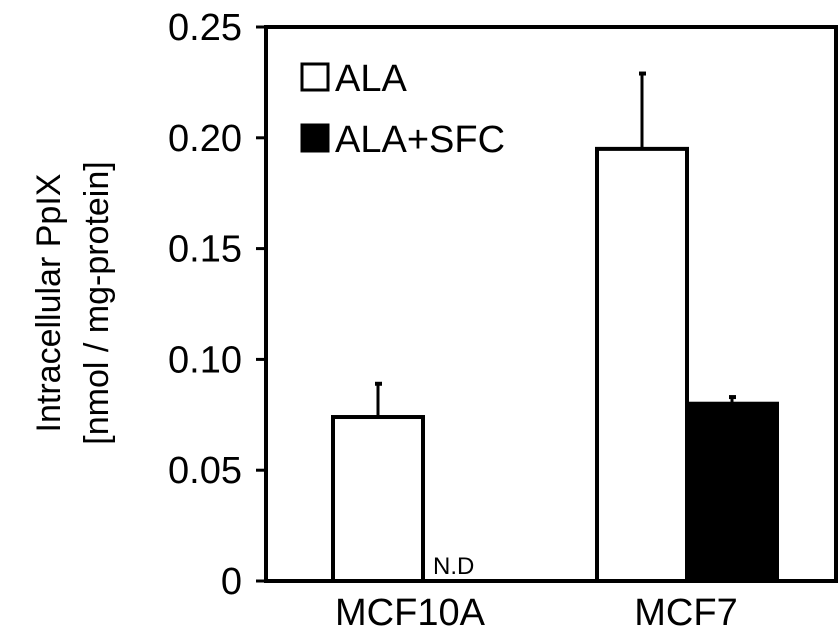  I want to click on legend-label: ALA, so click(371, 79).